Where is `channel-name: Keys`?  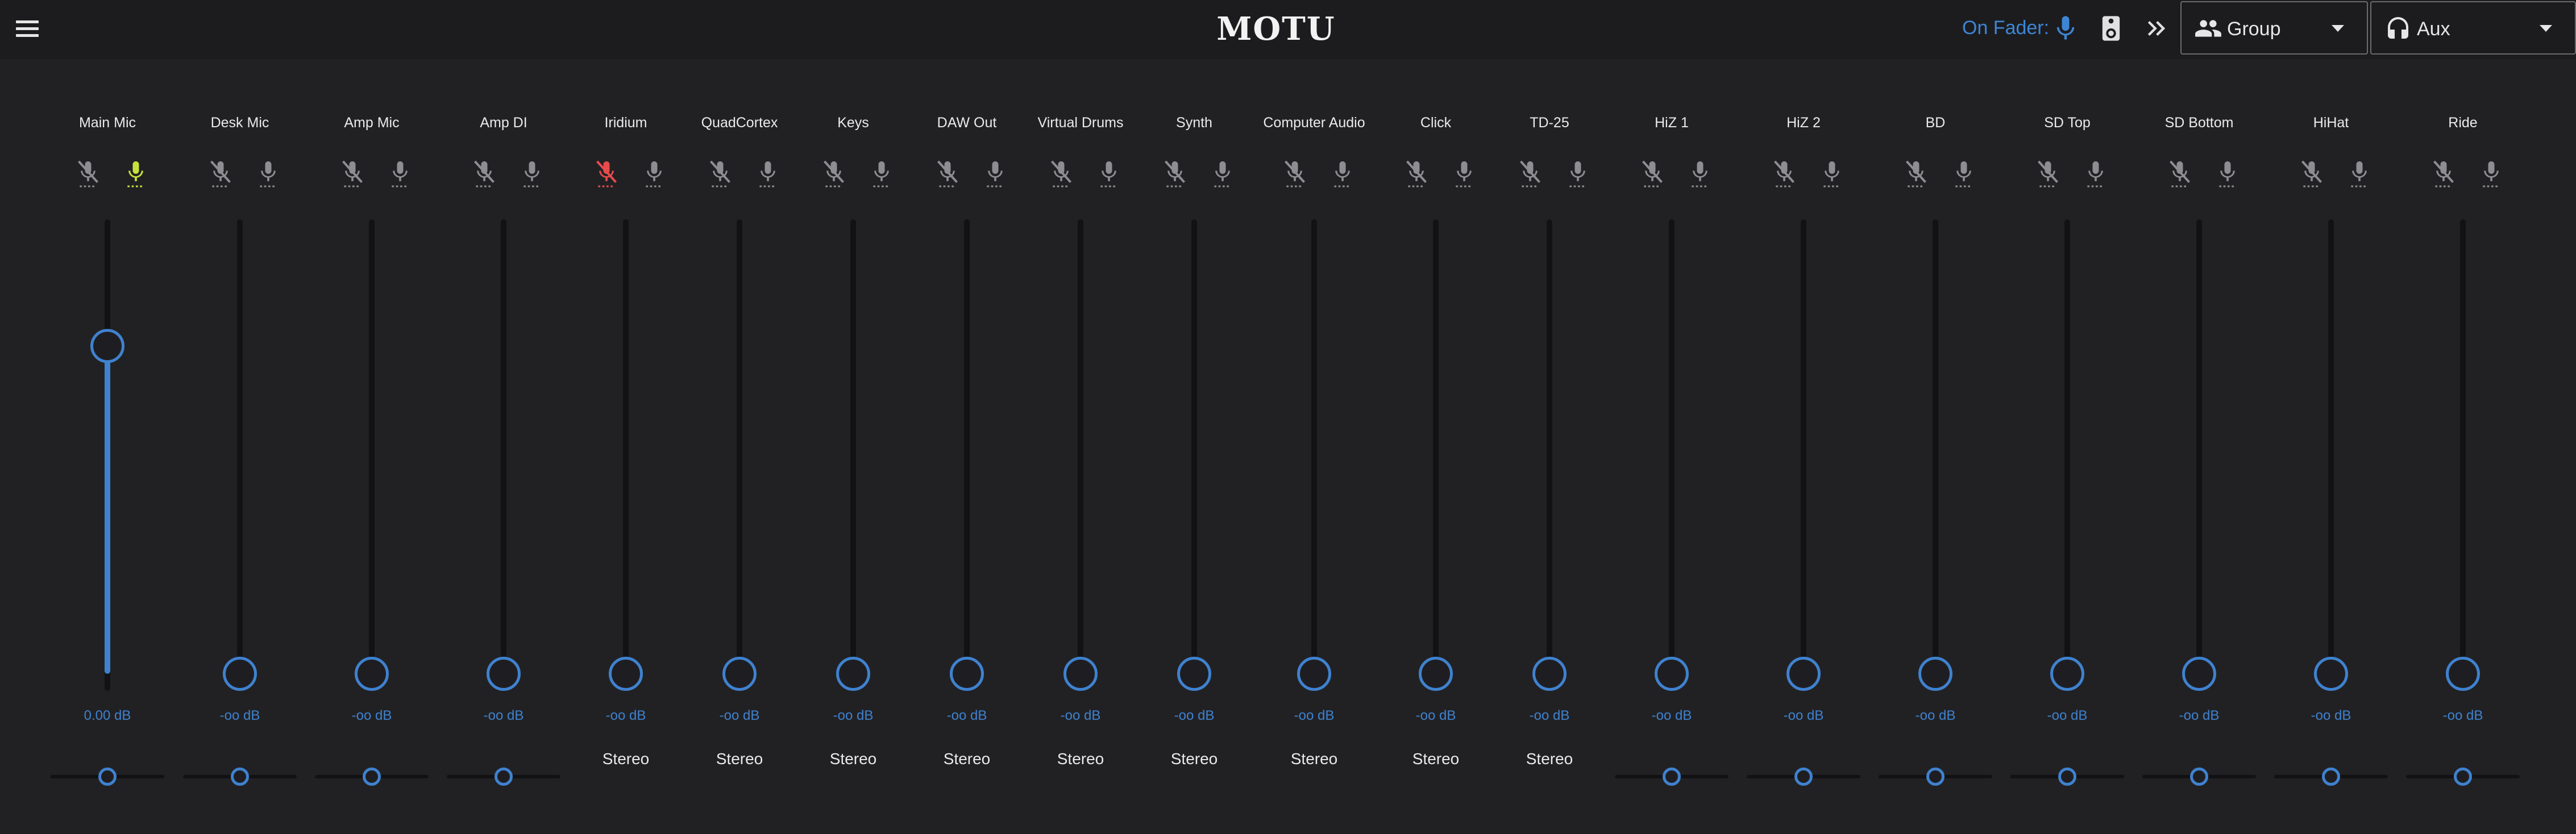 channel-name: Keys is located at coordinates (853, 123).